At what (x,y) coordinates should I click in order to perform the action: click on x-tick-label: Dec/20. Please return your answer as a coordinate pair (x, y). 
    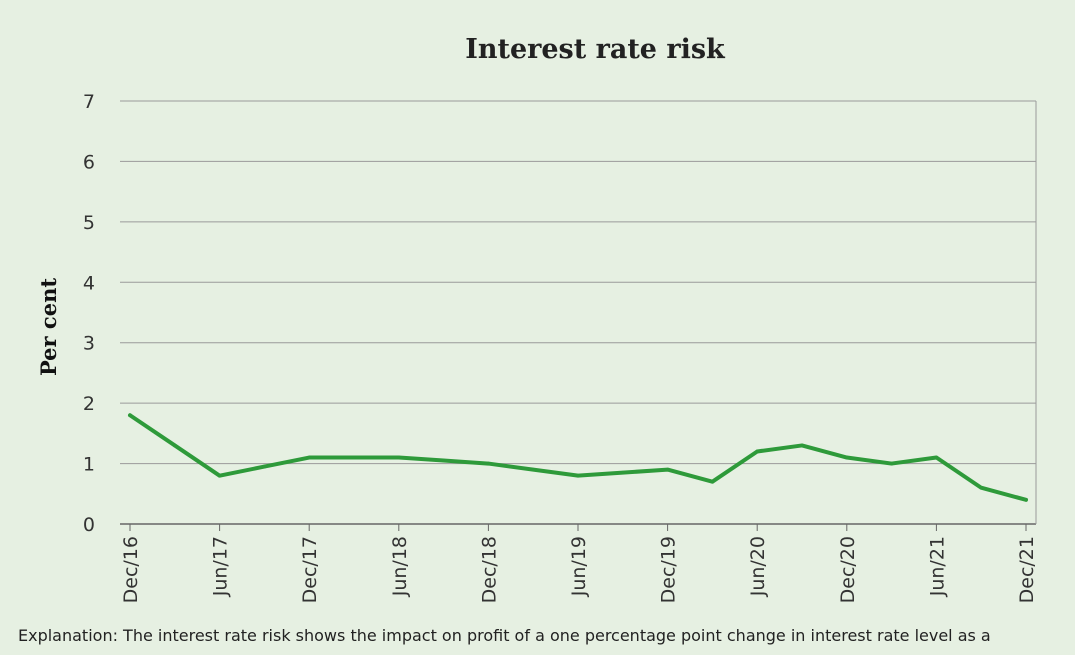
    Looking at the image, I should click on (848, 569).